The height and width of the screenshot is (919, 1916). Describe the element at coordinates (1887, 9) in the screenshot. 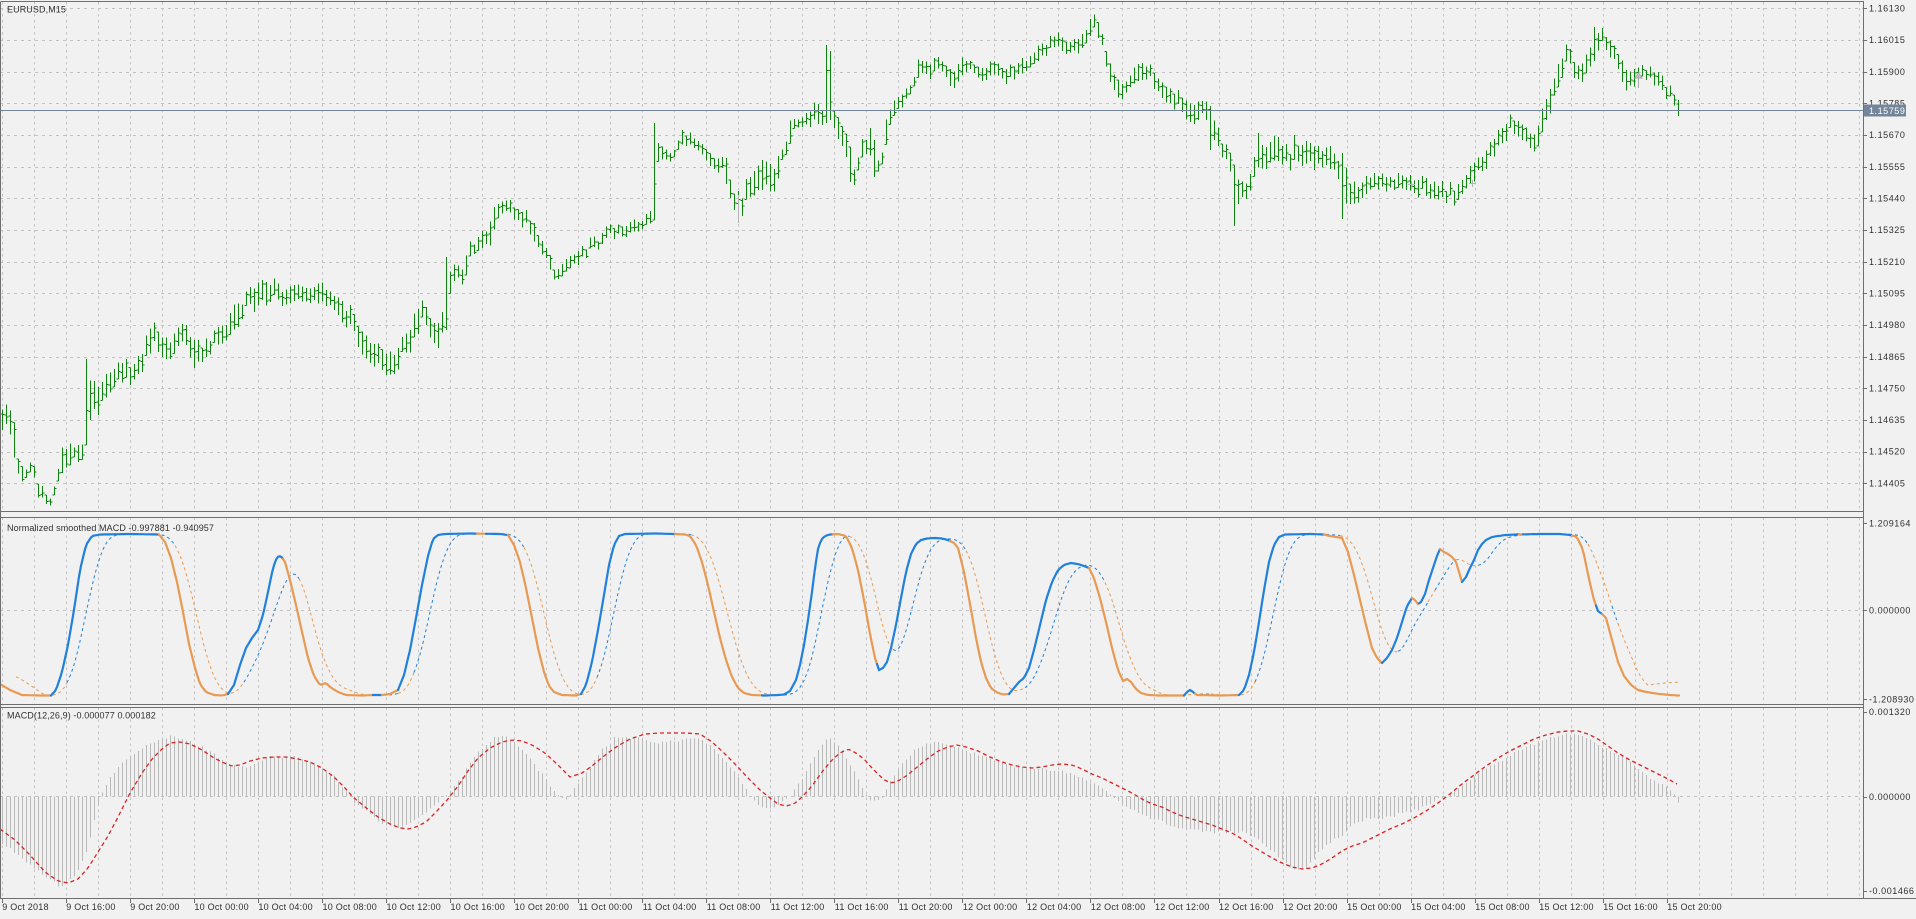

I see `svg-text: 1.16130` at that location.